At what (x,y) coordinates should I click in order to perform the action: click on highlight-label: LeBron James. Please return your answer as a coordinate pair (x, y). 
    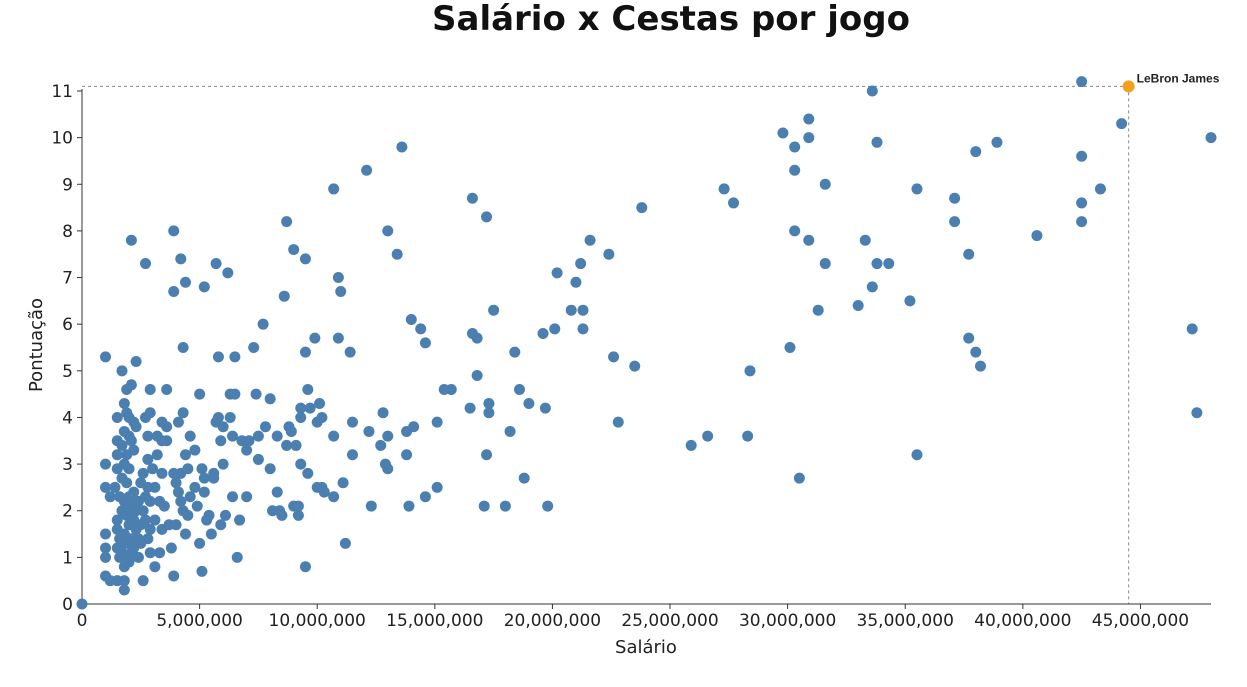
    Looking at the image, I should click on (1178, 78).